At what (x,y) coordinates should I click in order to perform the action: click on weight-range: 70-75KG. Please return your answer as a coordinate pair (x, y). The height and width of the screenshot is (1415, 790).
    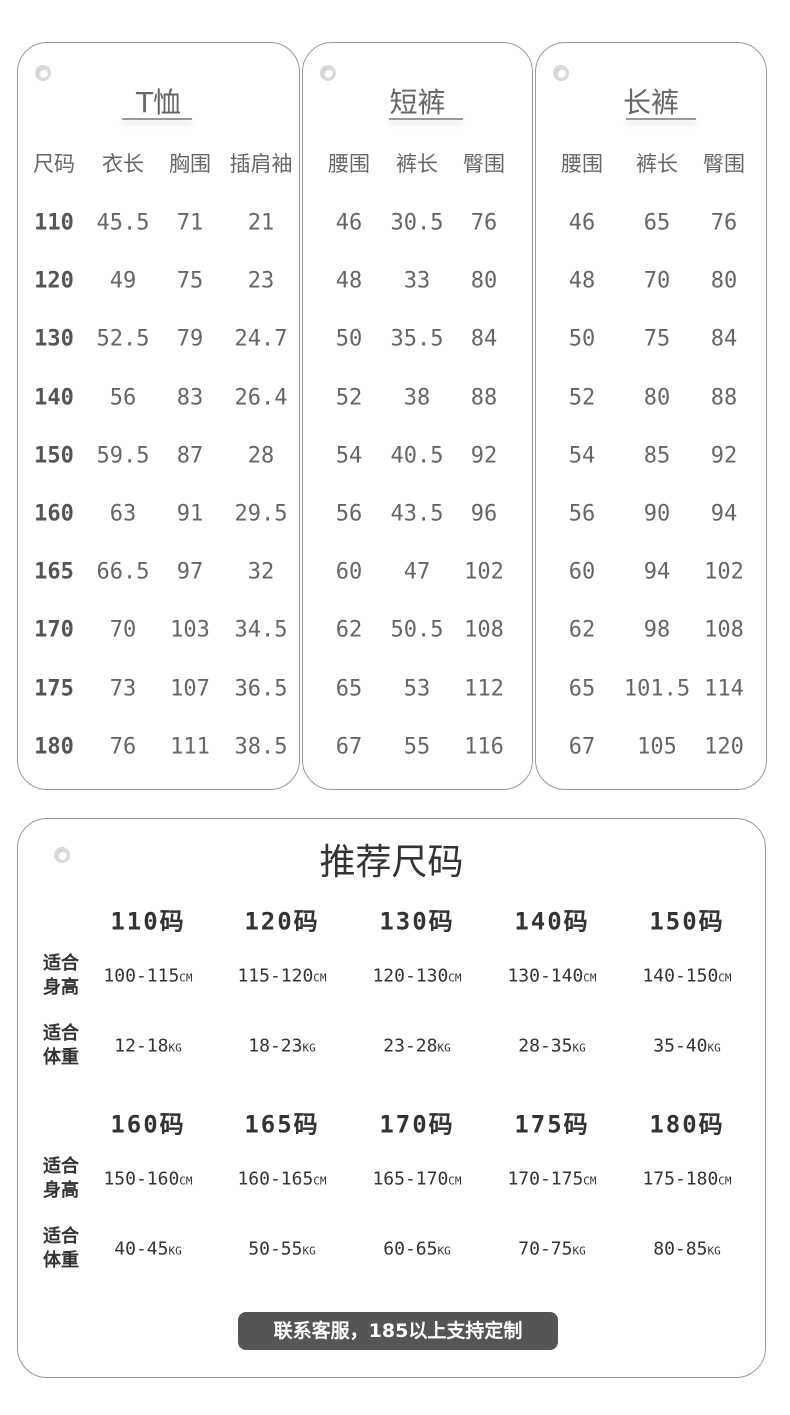
    Looking at the image, I should click on (551, 1249).